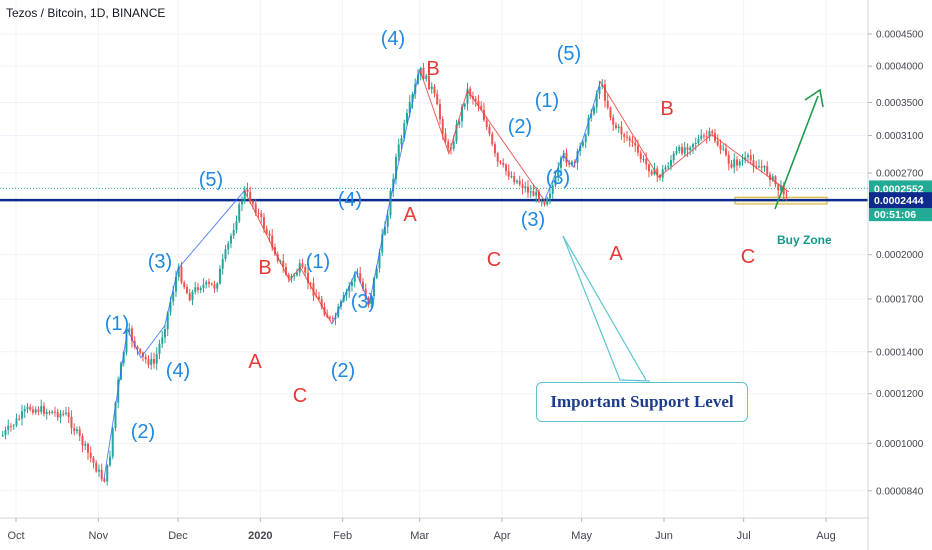  I want to click on time-axis: Oct Nov Dec 2020 Feb Mar Apr May Jun Jul Aug, so click(434, 529).